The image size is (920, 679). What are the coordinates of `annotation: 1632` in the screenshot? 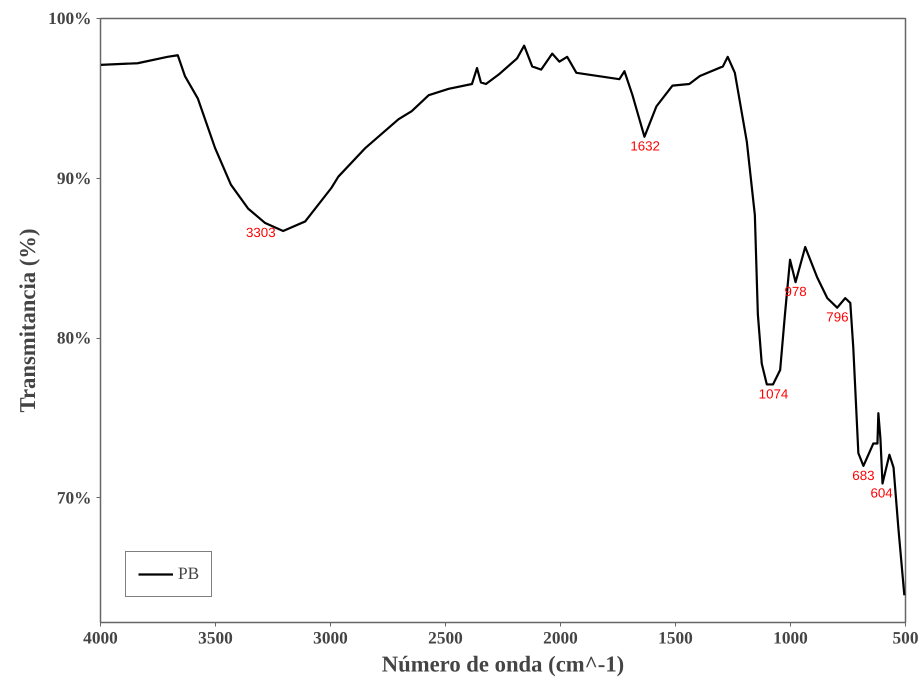 It's located at (645, 146).